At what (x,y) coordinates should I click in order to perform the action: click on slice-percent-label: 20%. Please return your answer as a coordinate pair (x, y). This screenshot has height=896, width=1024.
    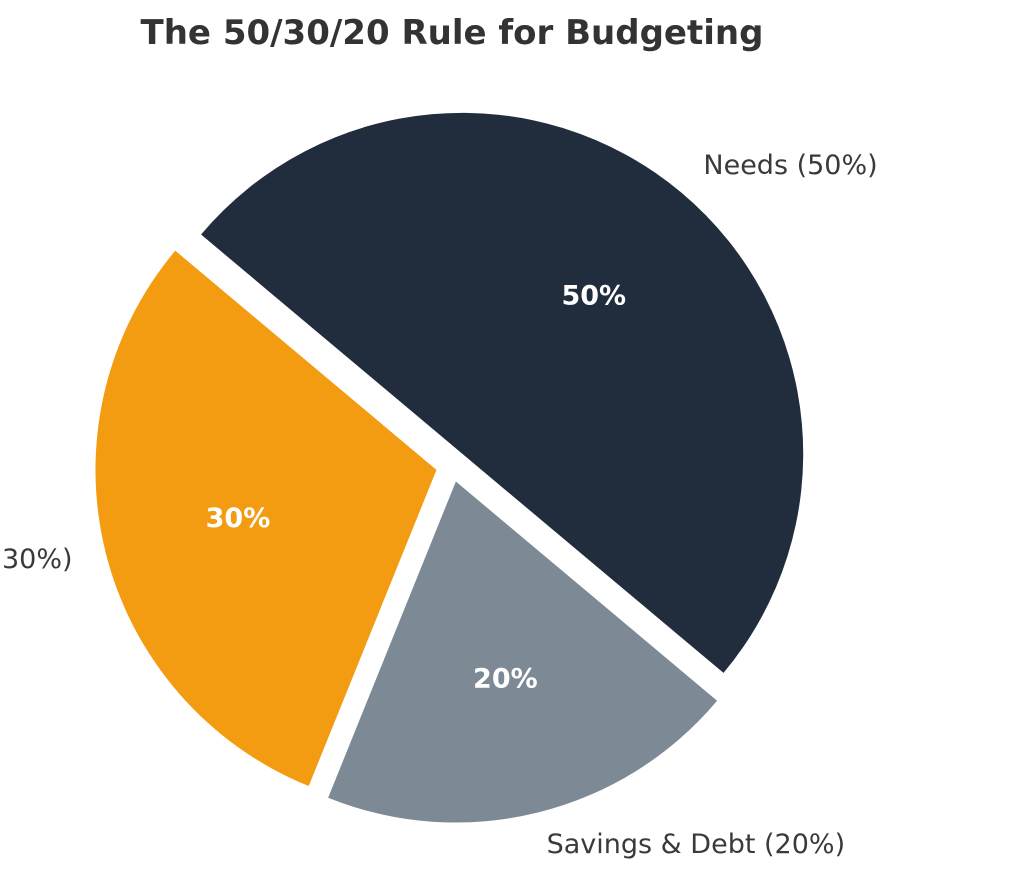
    Looking at the image, I should click on (505, 679).